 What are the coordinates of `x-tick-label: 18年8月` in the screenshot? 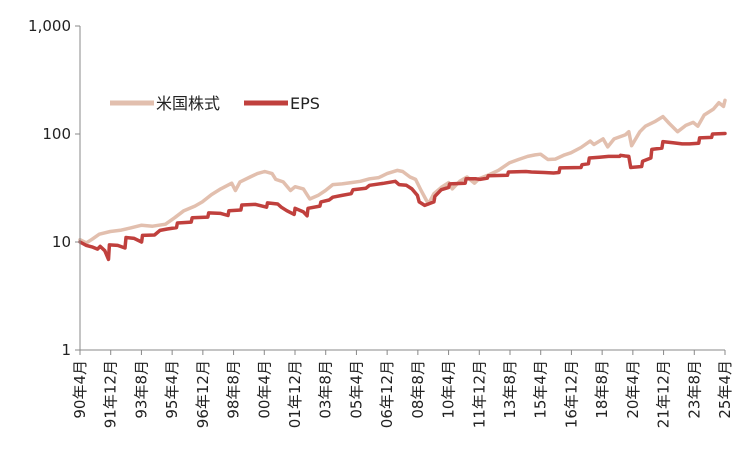 It's located at (602, 389).